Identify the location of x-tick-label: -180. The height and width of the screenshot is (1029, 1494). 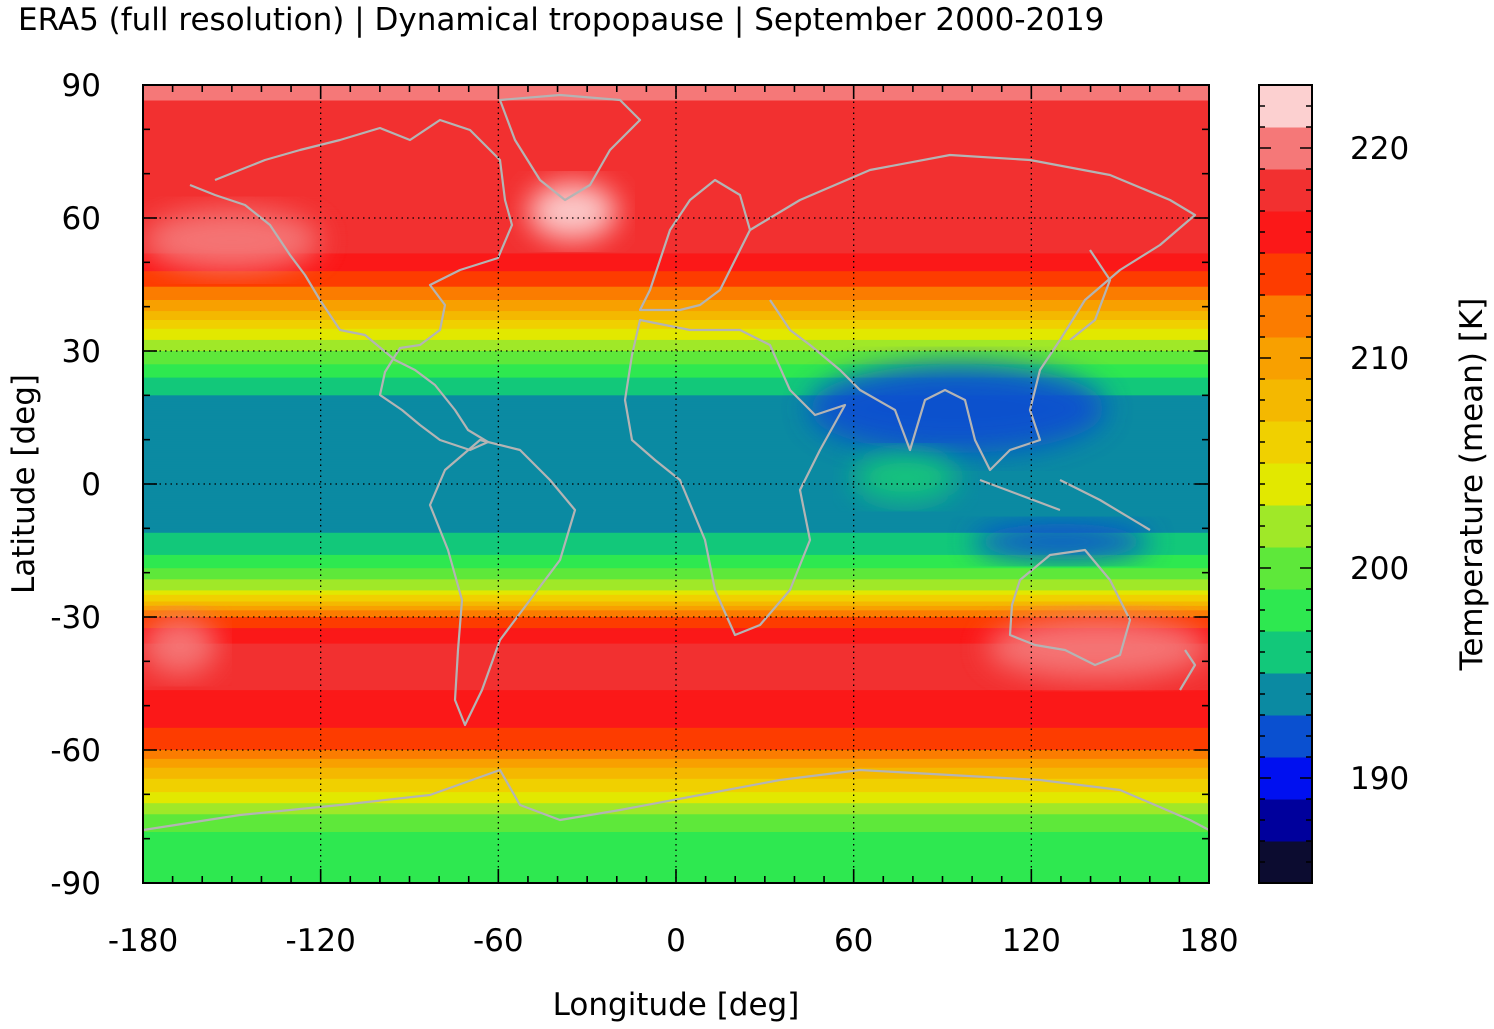
(143, 941).